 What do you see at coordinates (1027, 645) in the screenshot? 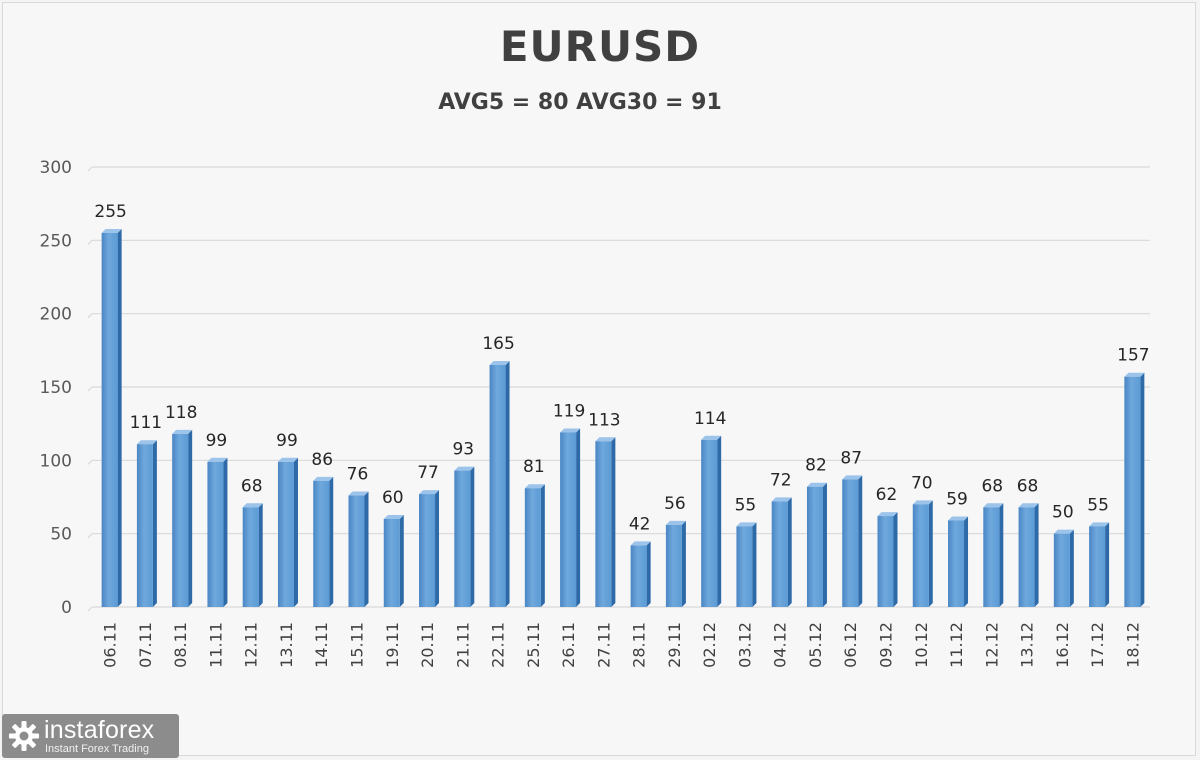
I see `x-tick-label: 13.12` at bounding box center [1027, 645].